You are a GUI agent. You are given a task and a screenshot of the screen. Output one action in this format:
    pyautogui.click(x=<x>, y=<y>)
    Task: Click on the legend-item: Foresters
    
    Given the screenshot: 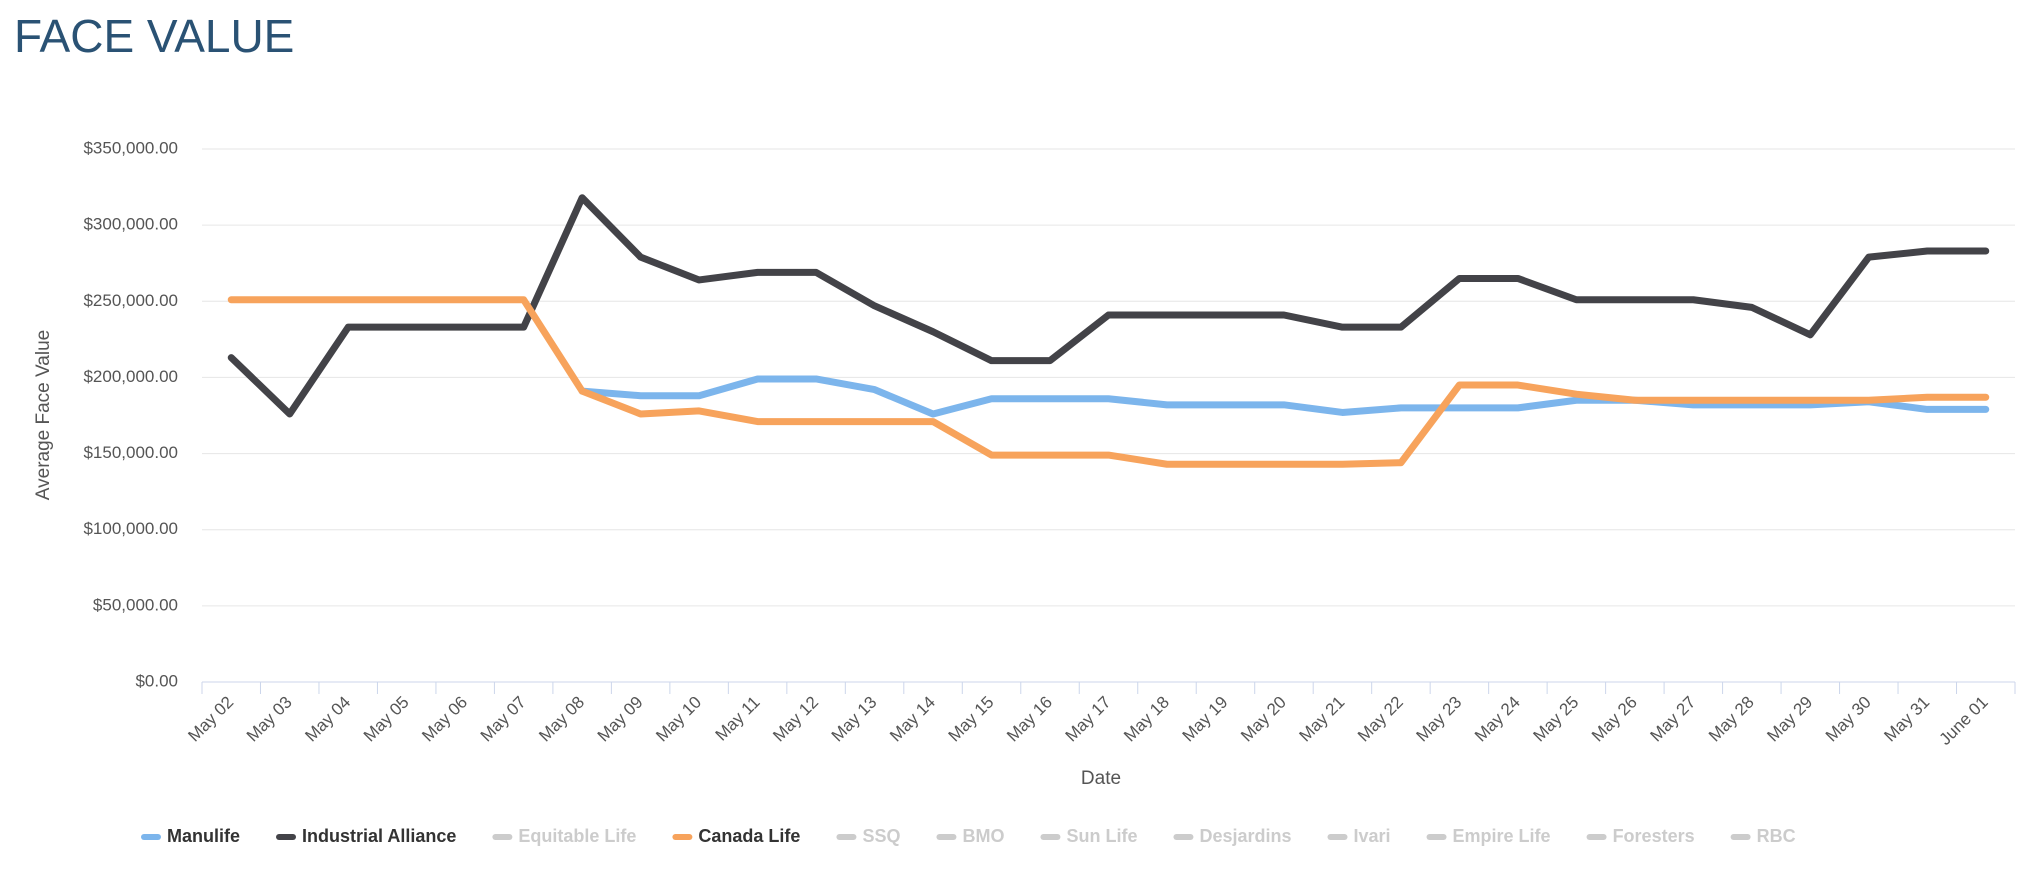 What is the action you would take?
    pyautogui.click(x=1640, y=836)
    